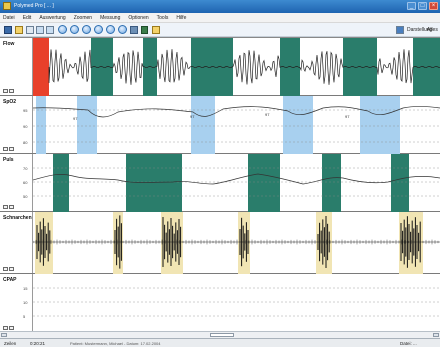 The width and height of the screenshot is (440, 347). What do you see at coordinates (25, 182) in the screenshot?
I see `tick-label: 60` at bounding box center [25, 182].